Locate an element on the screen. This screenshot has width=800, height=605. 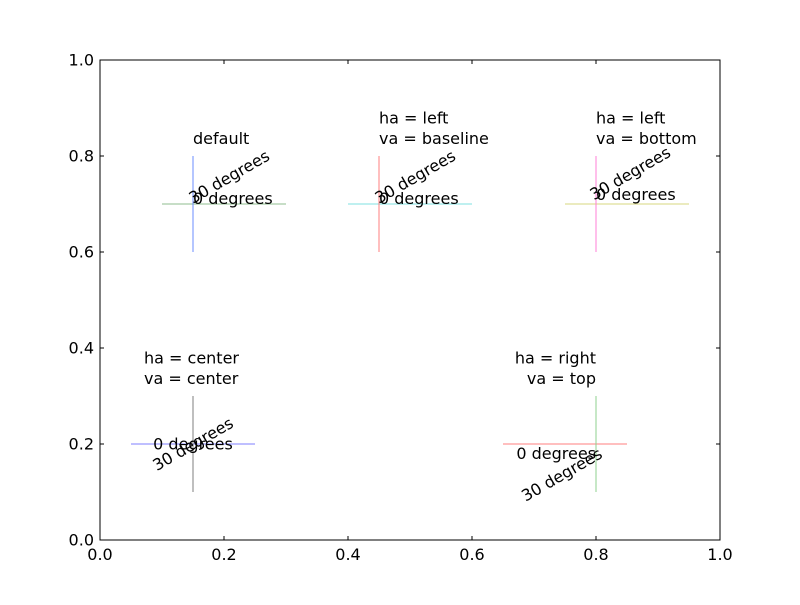
x-tick-label: 0.8 is located at coordinates (595, 554).